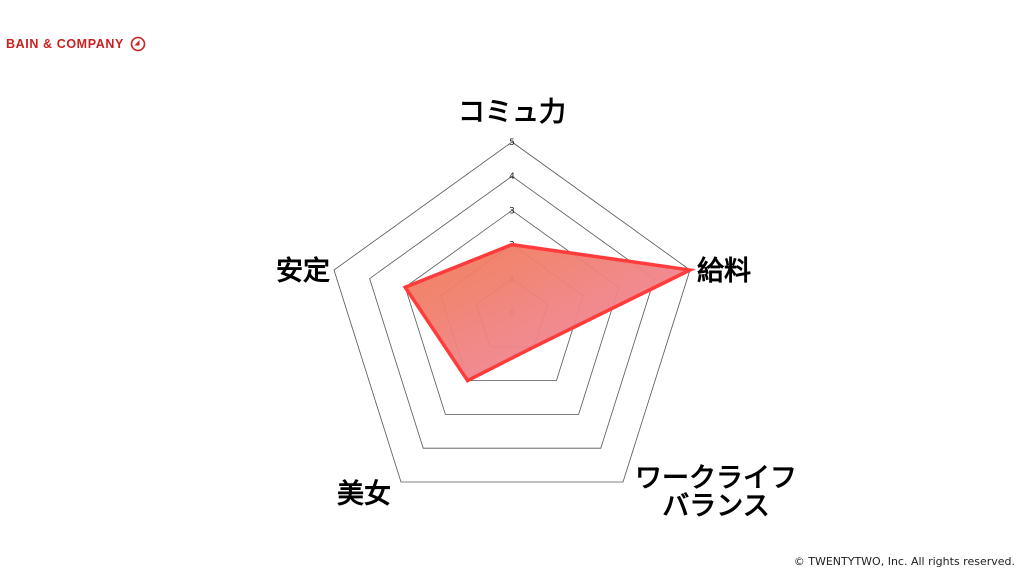 This screenshot has height=576, width=1024. Describe the element at coordinates (512, 143) in the screenshot. I see `tick-label: 5` at that location.